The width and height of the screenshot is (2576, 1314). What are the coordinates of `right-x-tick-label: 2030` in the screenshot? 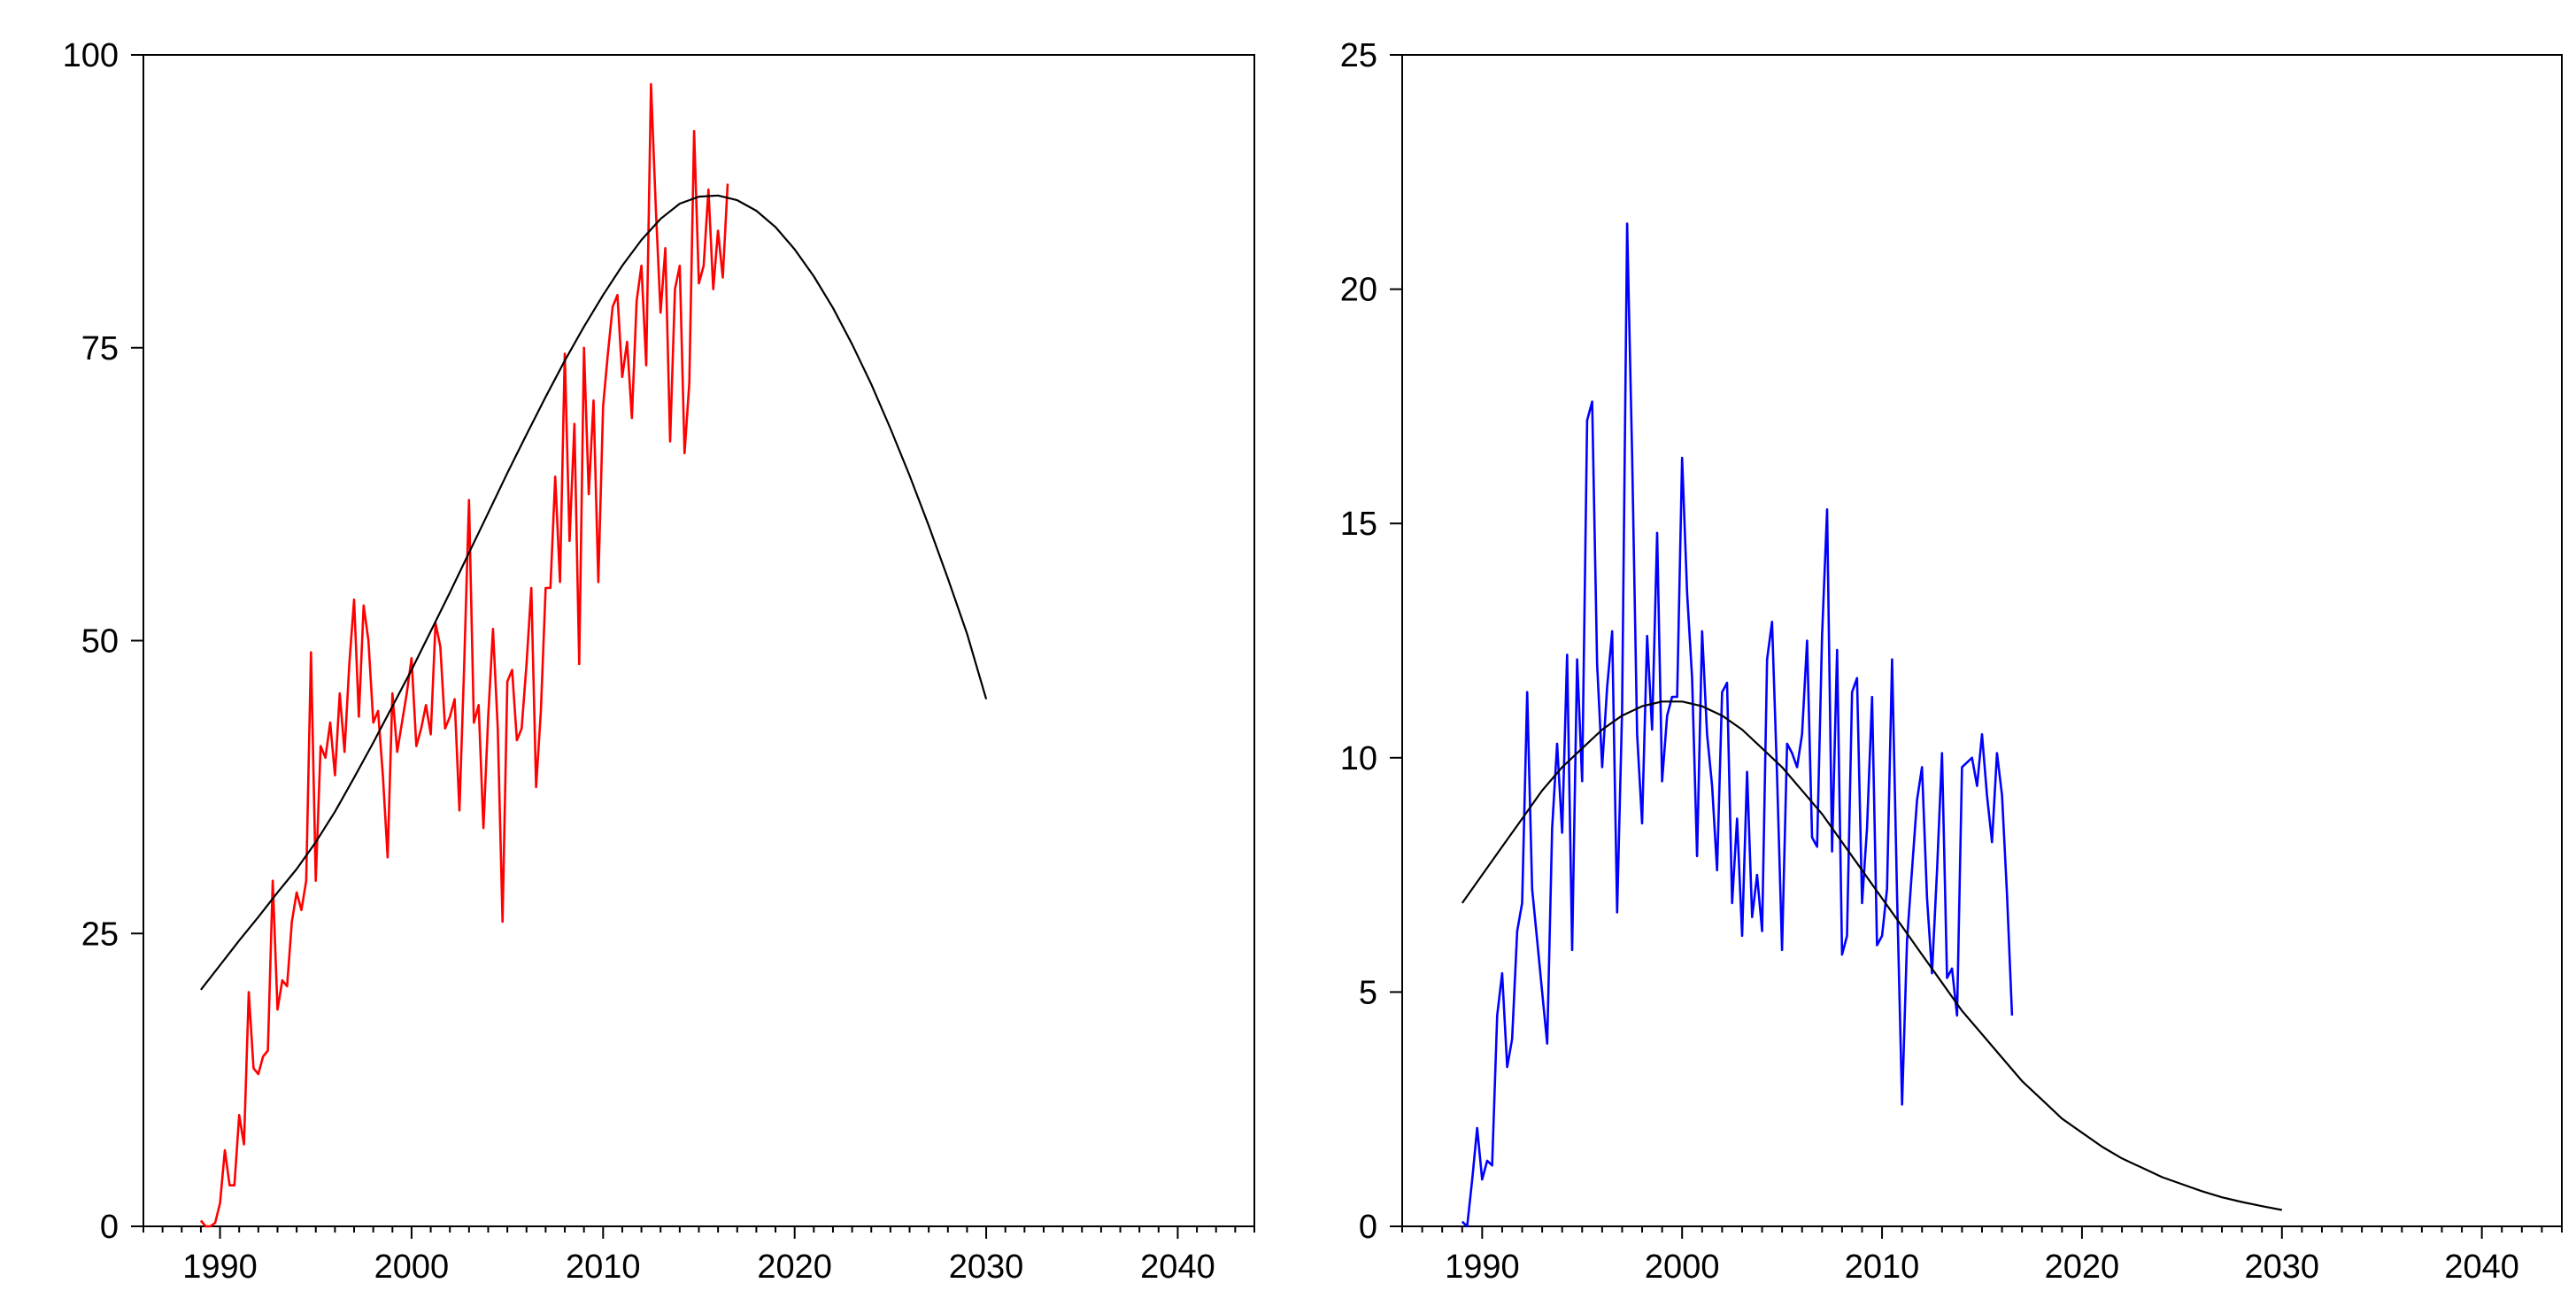 It's located at (2282, 1267).